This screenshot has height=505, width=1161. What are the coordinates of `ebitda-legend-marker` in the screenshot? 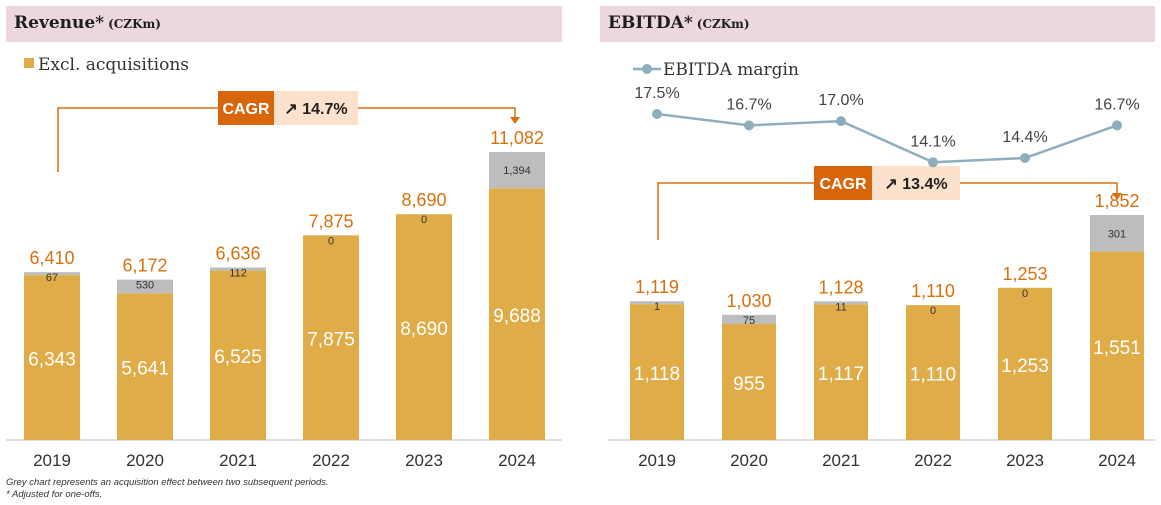 It's located at (647, 69).